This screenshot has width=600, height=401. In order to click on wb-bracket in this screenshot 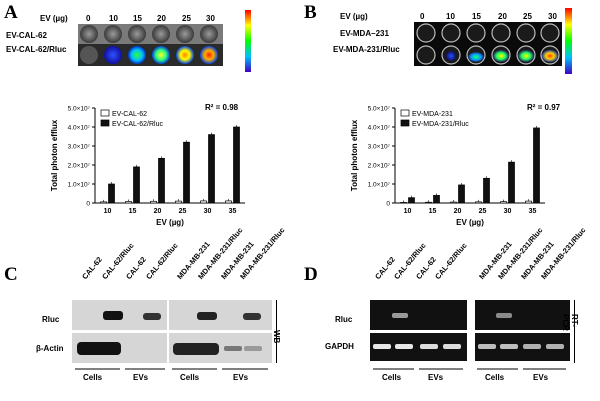, I will do `click(276, 331)`.